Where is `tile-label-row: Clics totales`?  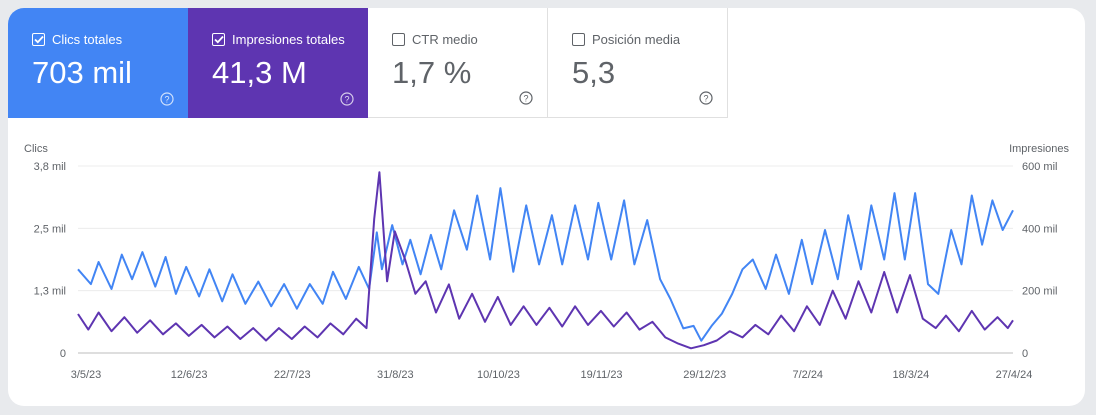 tile-label-row: Clics totales is located at coordinates (77, 39).